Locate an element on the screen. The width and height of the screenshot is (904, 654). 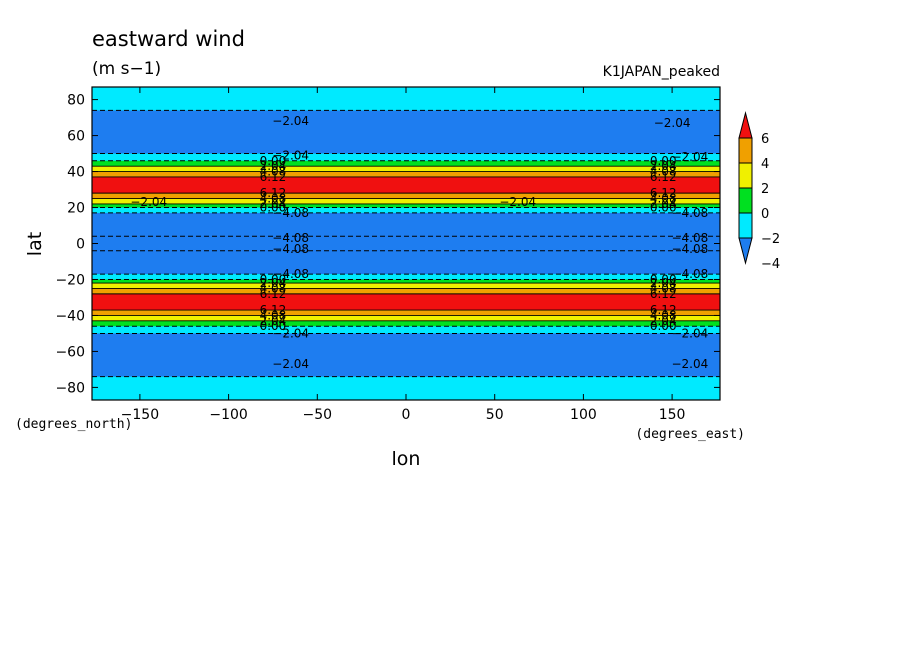
y-tick-label: −60 is located at coordinates (70, 352).